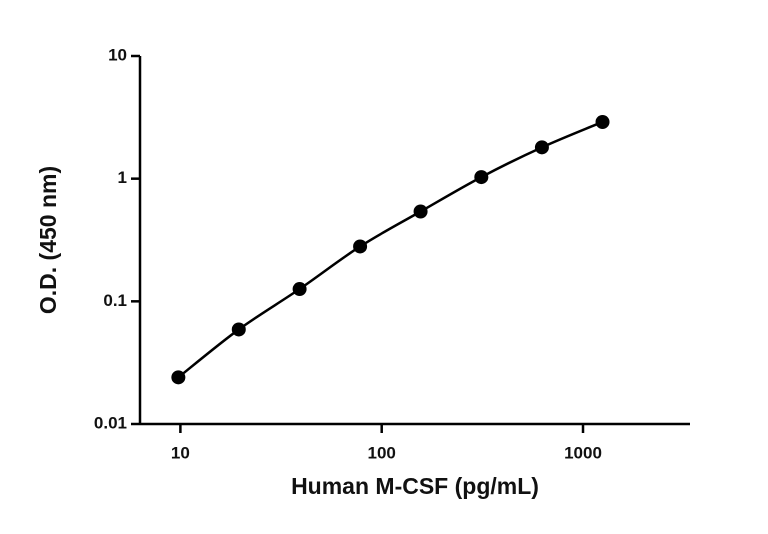 The height and width of the screenshot is (534, 768). Describe the element at coordinates (382, 452) in the screenshot. I see `x-tick-label: 100` at that location.